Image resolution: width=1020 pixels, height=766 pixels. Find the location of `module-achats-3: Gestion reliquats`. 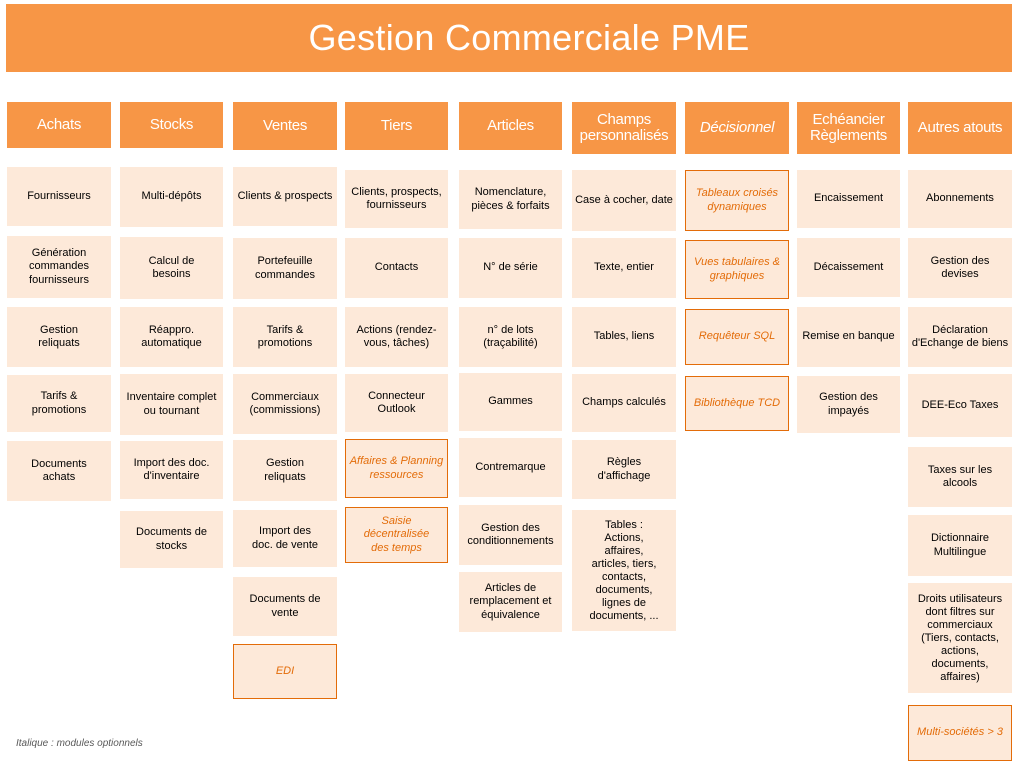

module-achats-3: Gestion reliquats is located at coordinates (59, 337).